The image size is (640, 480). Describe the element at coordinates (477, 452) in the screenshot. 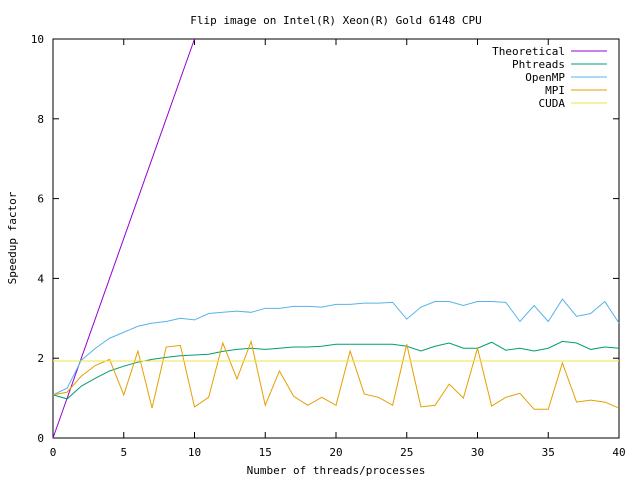

I see `x-tick-label: 30` at that location.